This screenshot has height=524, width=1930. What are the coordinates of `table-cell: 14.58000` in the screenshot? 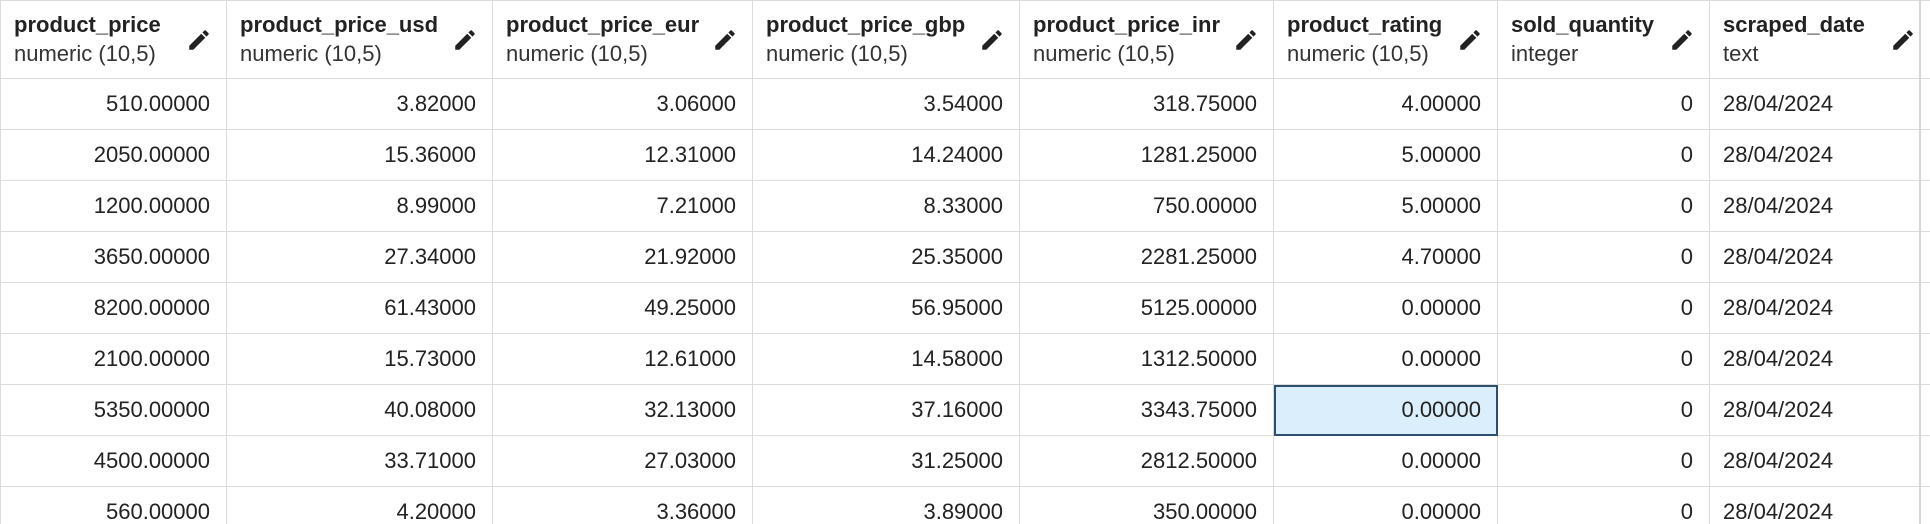 It's located at (886, 359).